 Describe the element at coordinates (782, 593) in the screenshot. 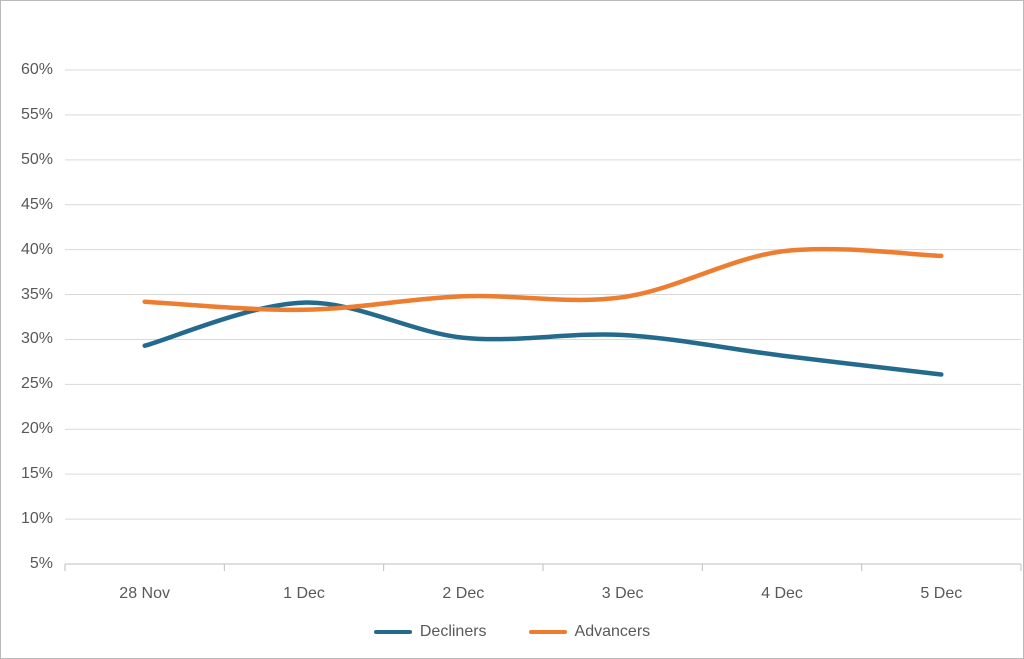

I see `x-axis-tick-label: 4 Dec` at that location.